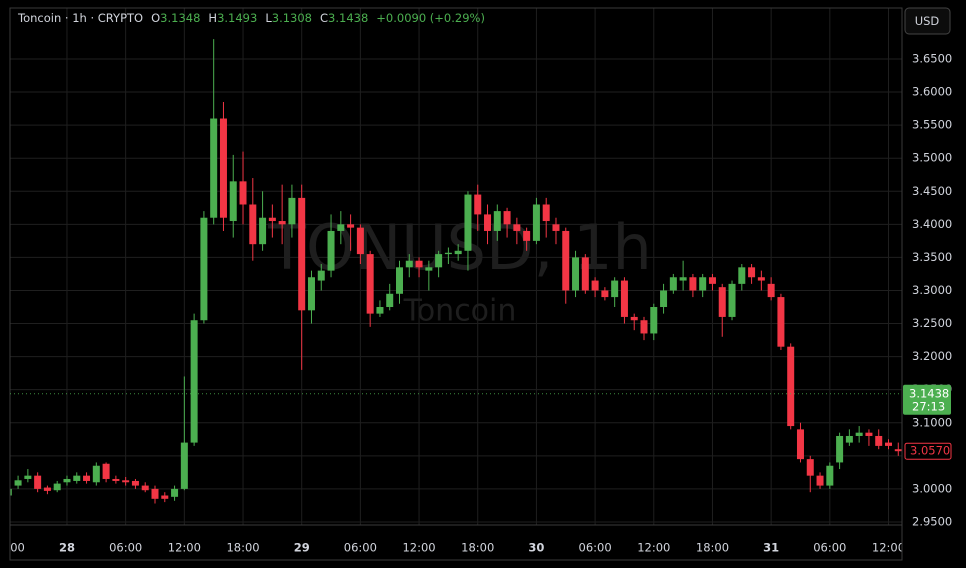 Image resolution: width=966 pixels, height=568 pixels. I want to click on header-field-label: O, so click(155, 18).